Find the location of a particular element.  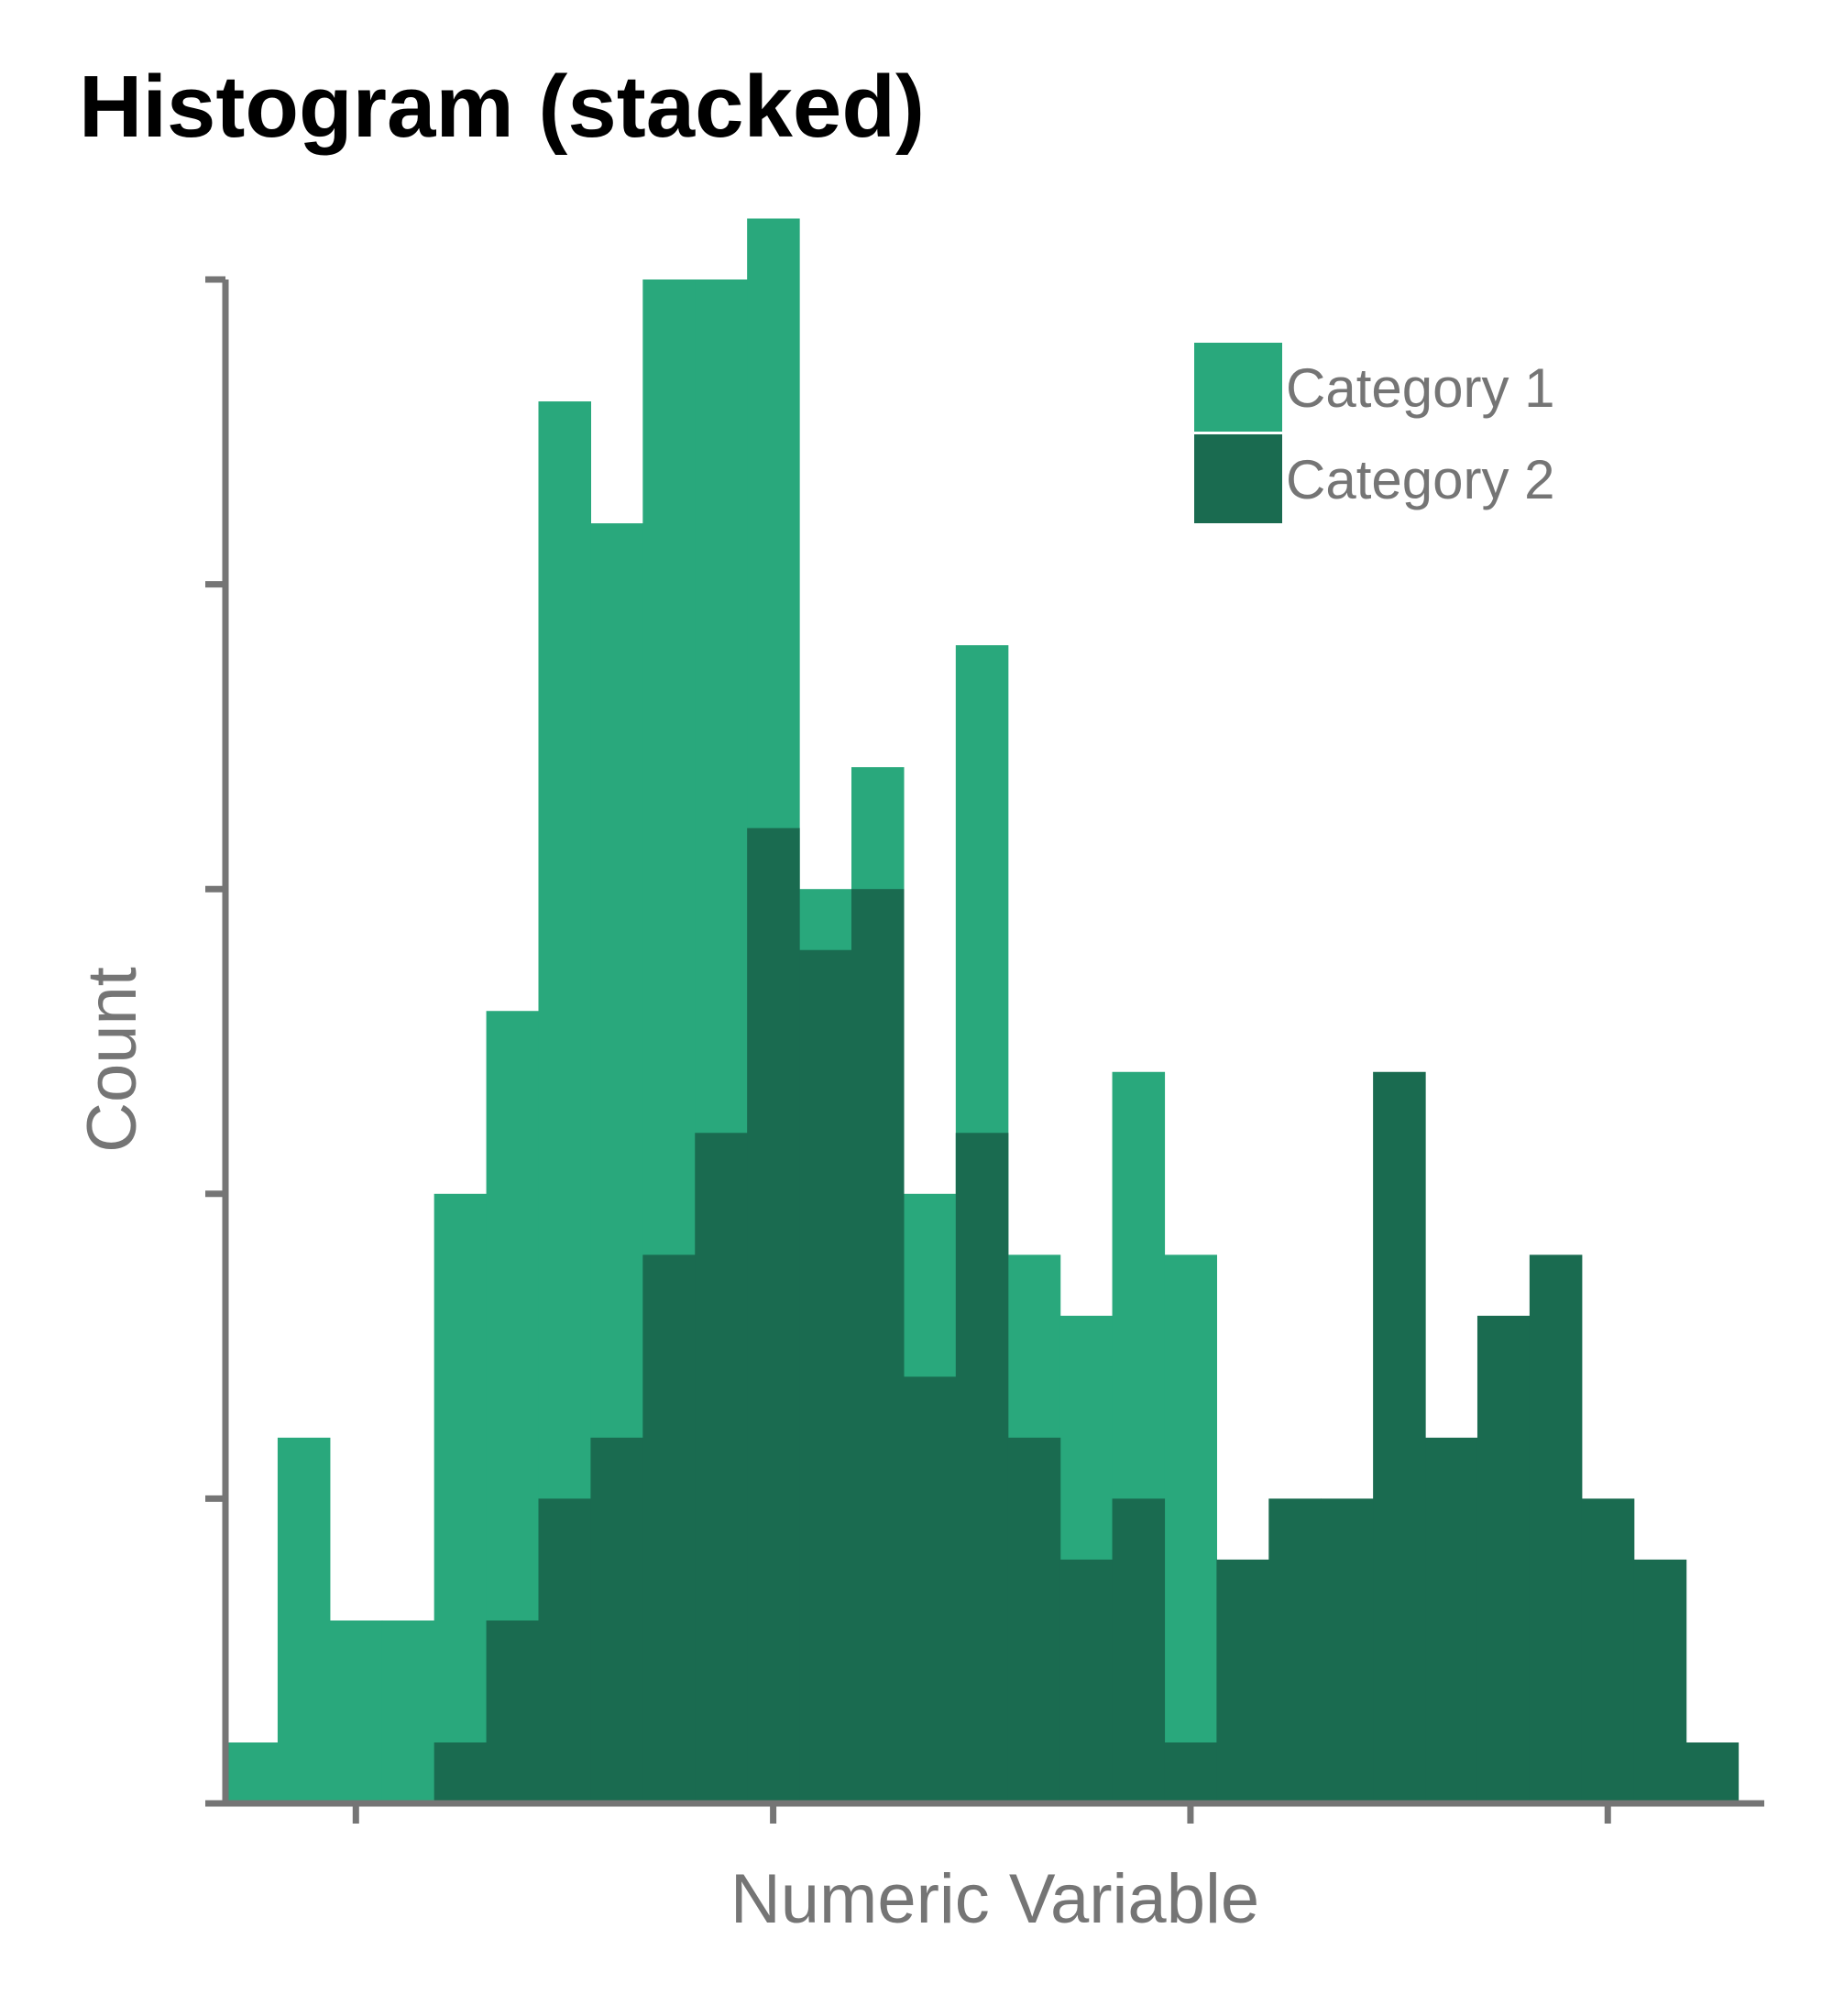

x-axis-label: Numeric Variable is located at coordinates (994, 1899).